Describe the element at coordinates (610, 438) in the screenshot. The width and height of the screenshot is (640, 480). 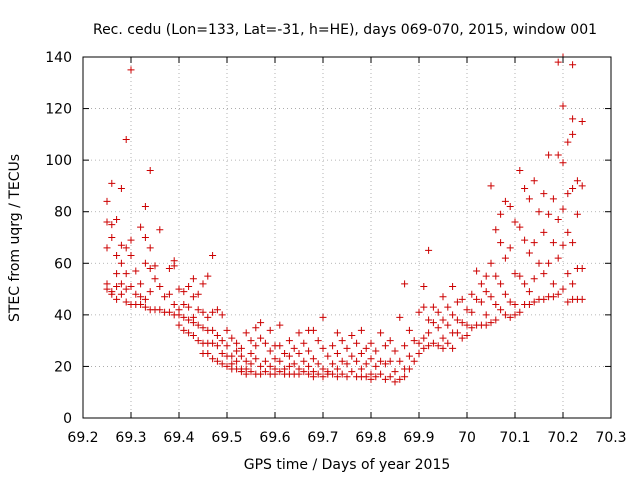
I see `x-tick-label: 70.3` at that location.